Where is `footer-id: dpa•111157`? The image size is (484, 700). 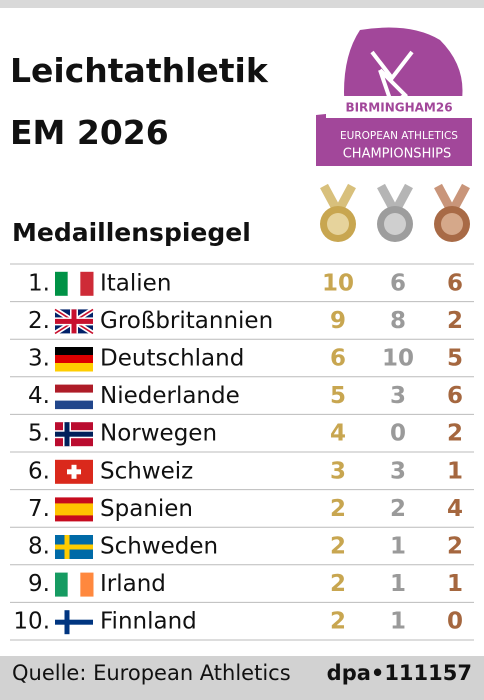
footer-id: dpa•111157 is located at coordinates (399, 673).